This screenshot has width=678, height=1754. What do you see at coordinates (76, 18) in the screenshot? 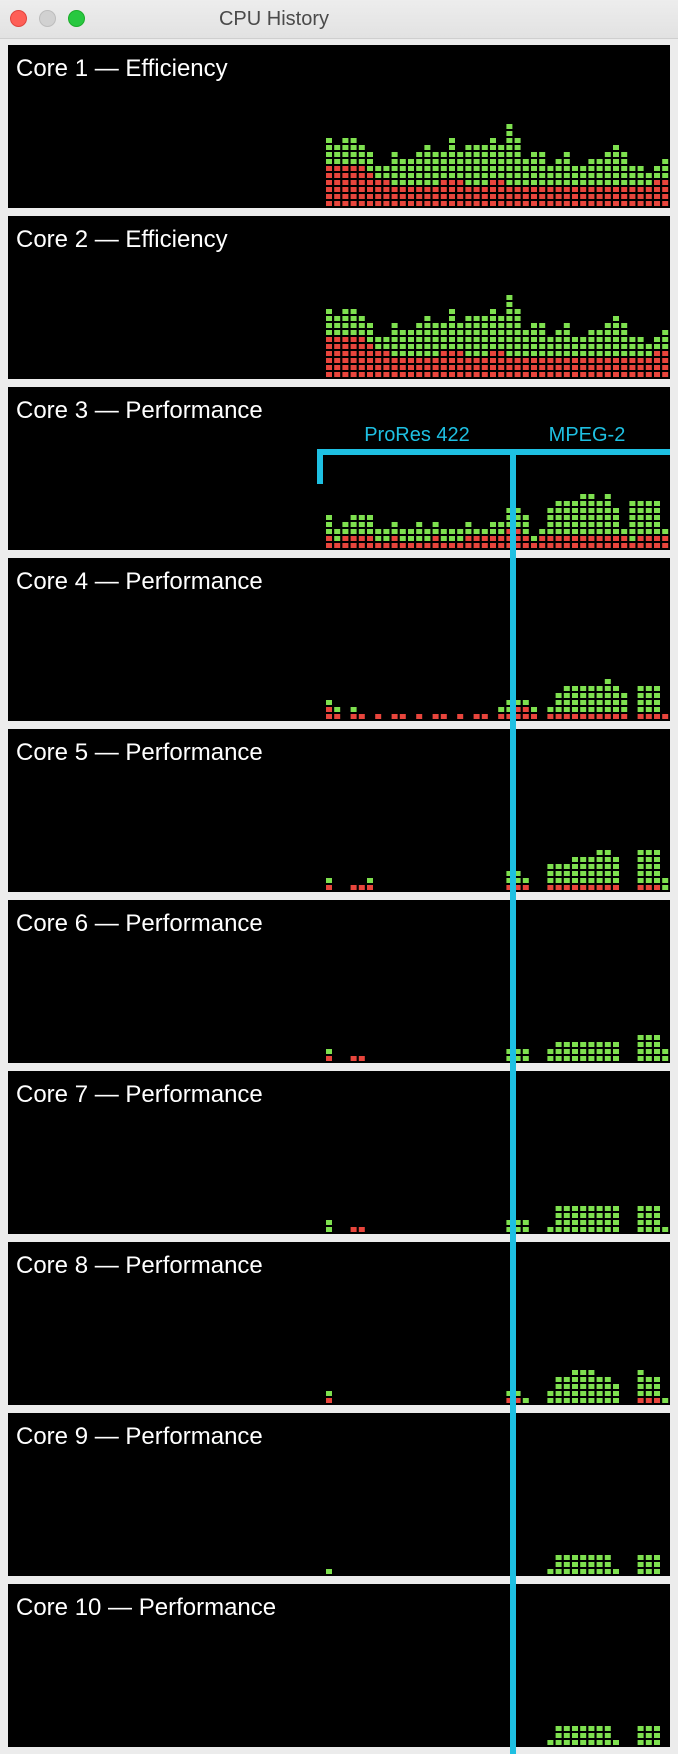
I see `zoom-window-button` at bounding box center [76, 18].